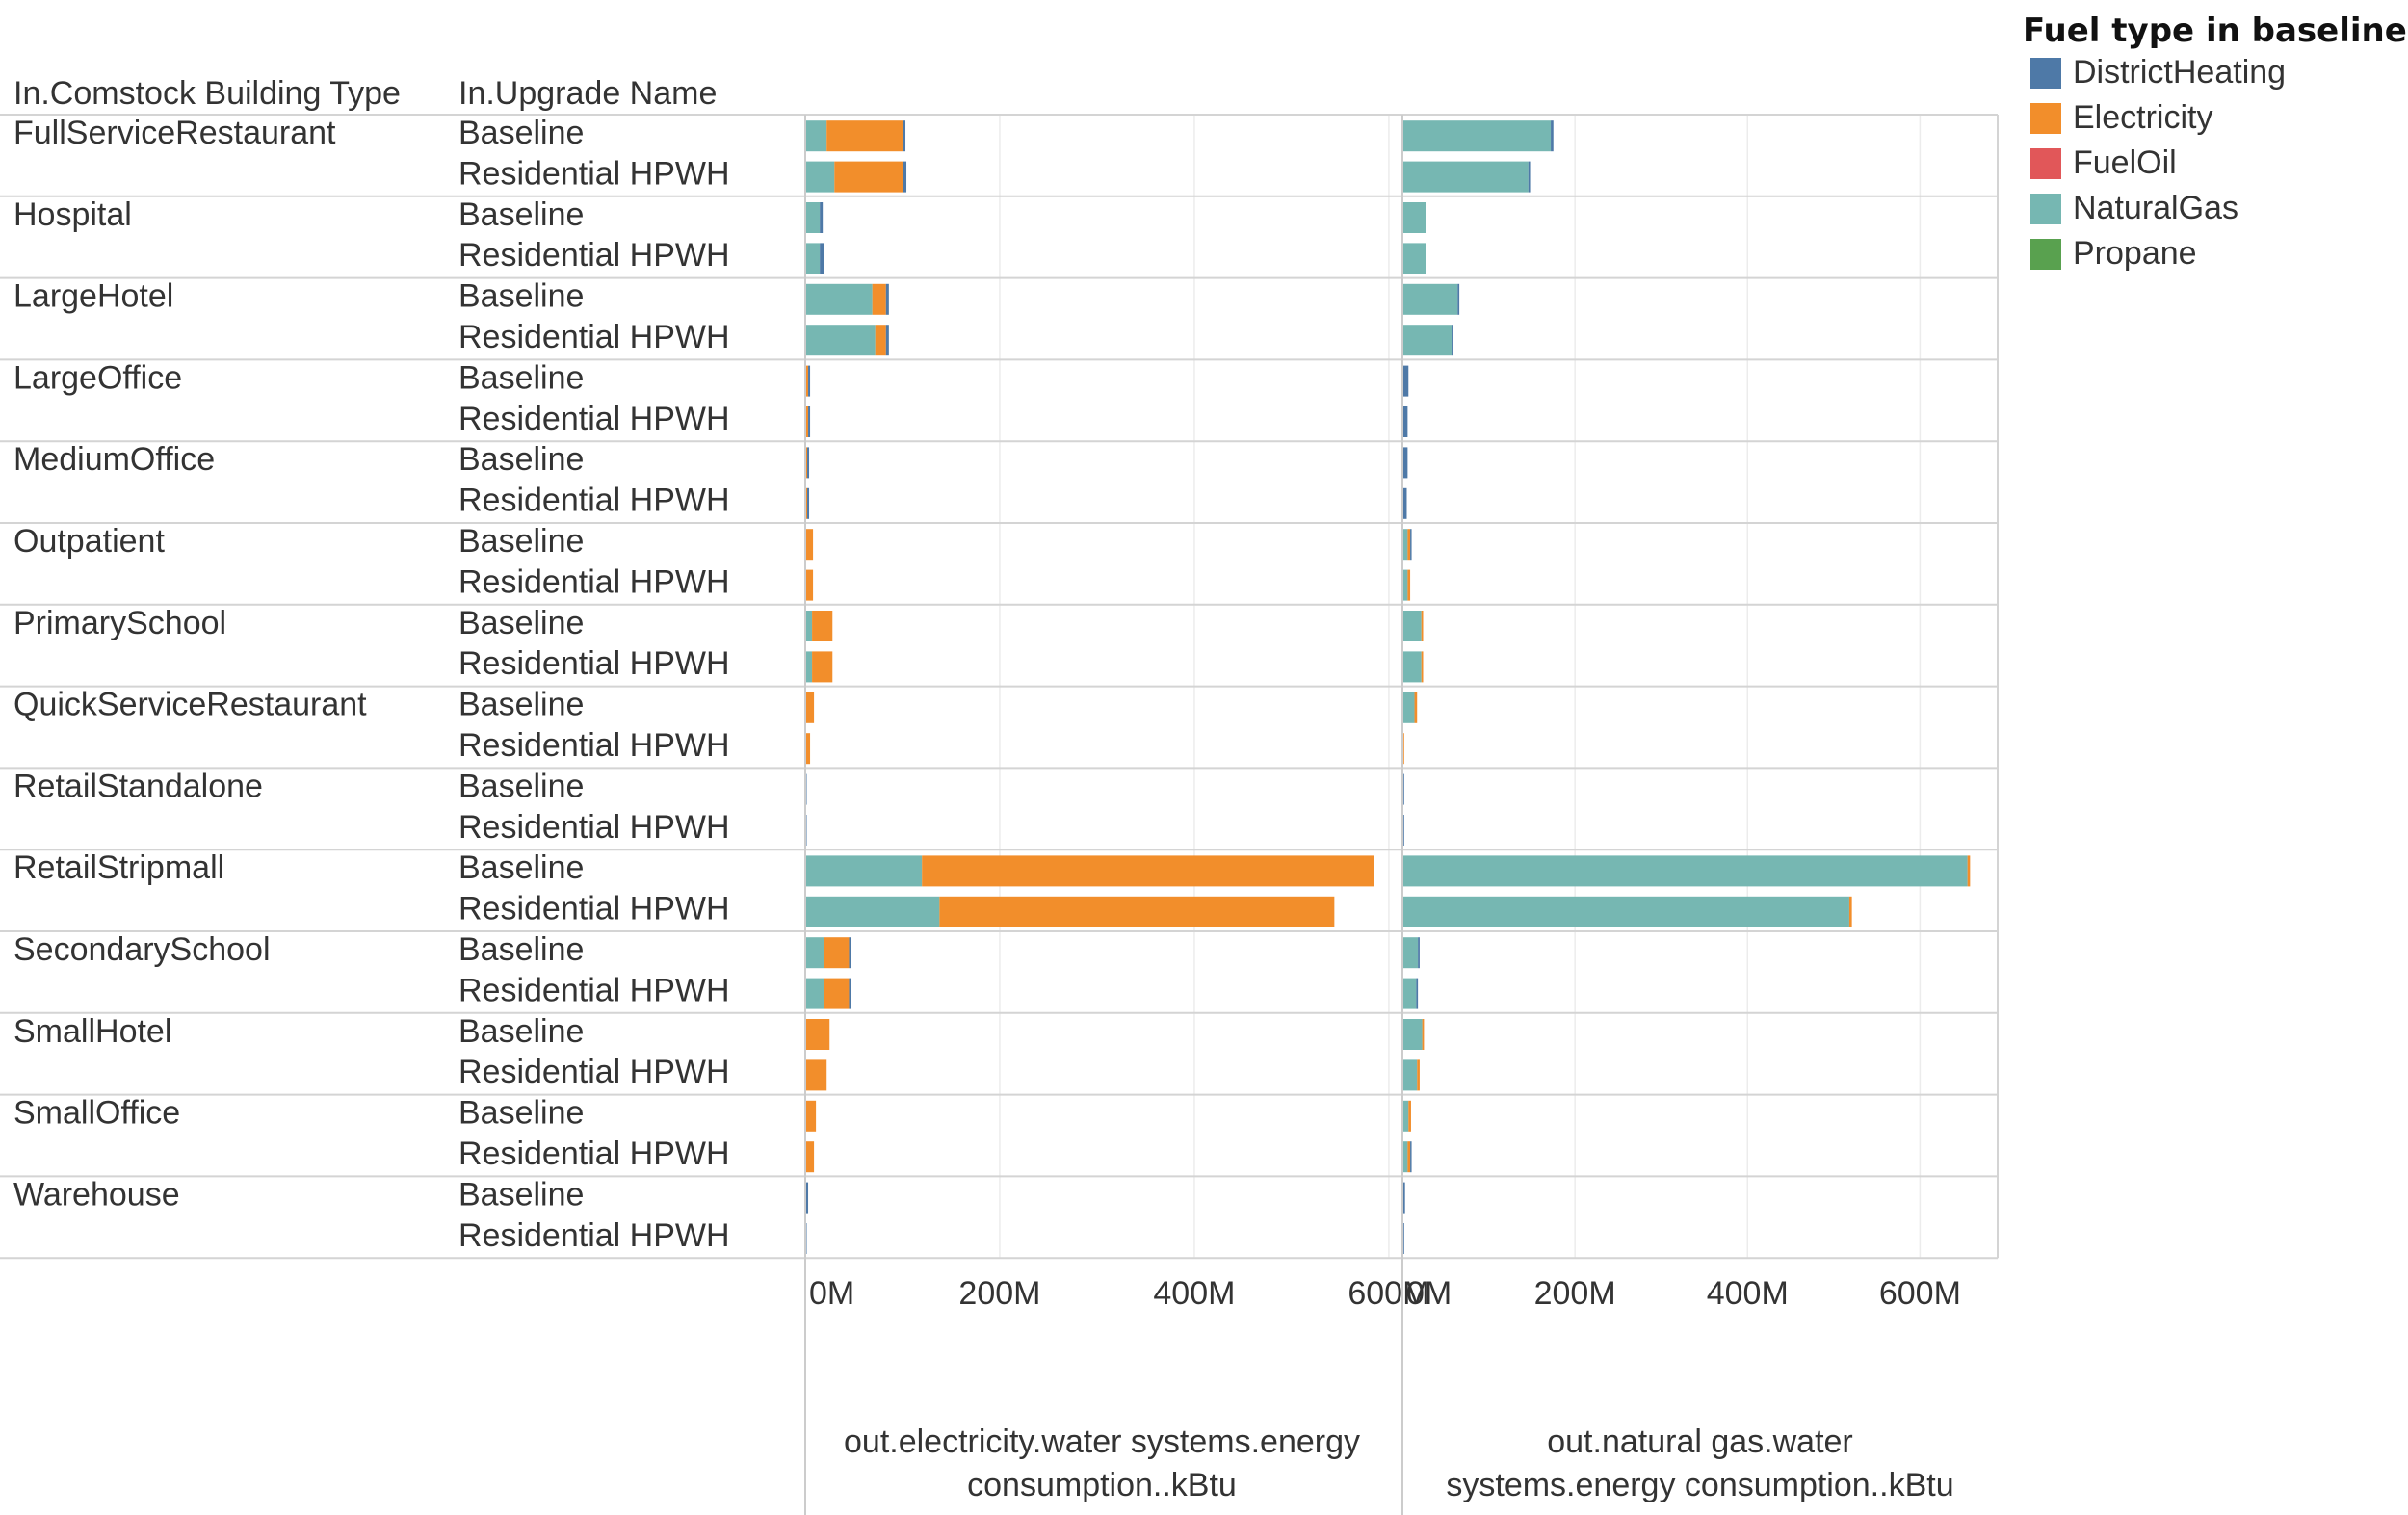 The height and width of the screenshot is (1515, 2408). Describe the element at coordinates (999, 1294) in the screenshot. I see `tick-label: 200M` at that location.